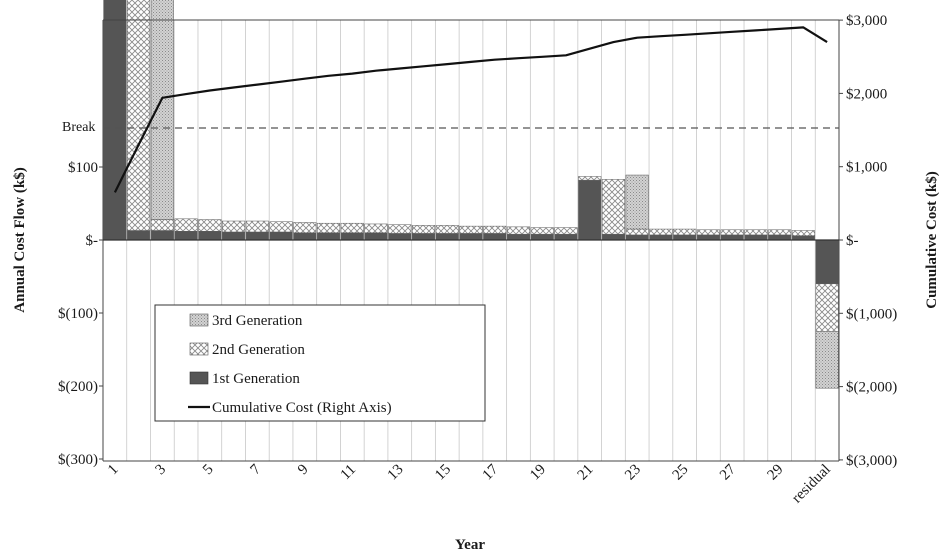 The height and width of the screenshot is (552, 947). I want to click on break-label: Break, so click(78, 127).